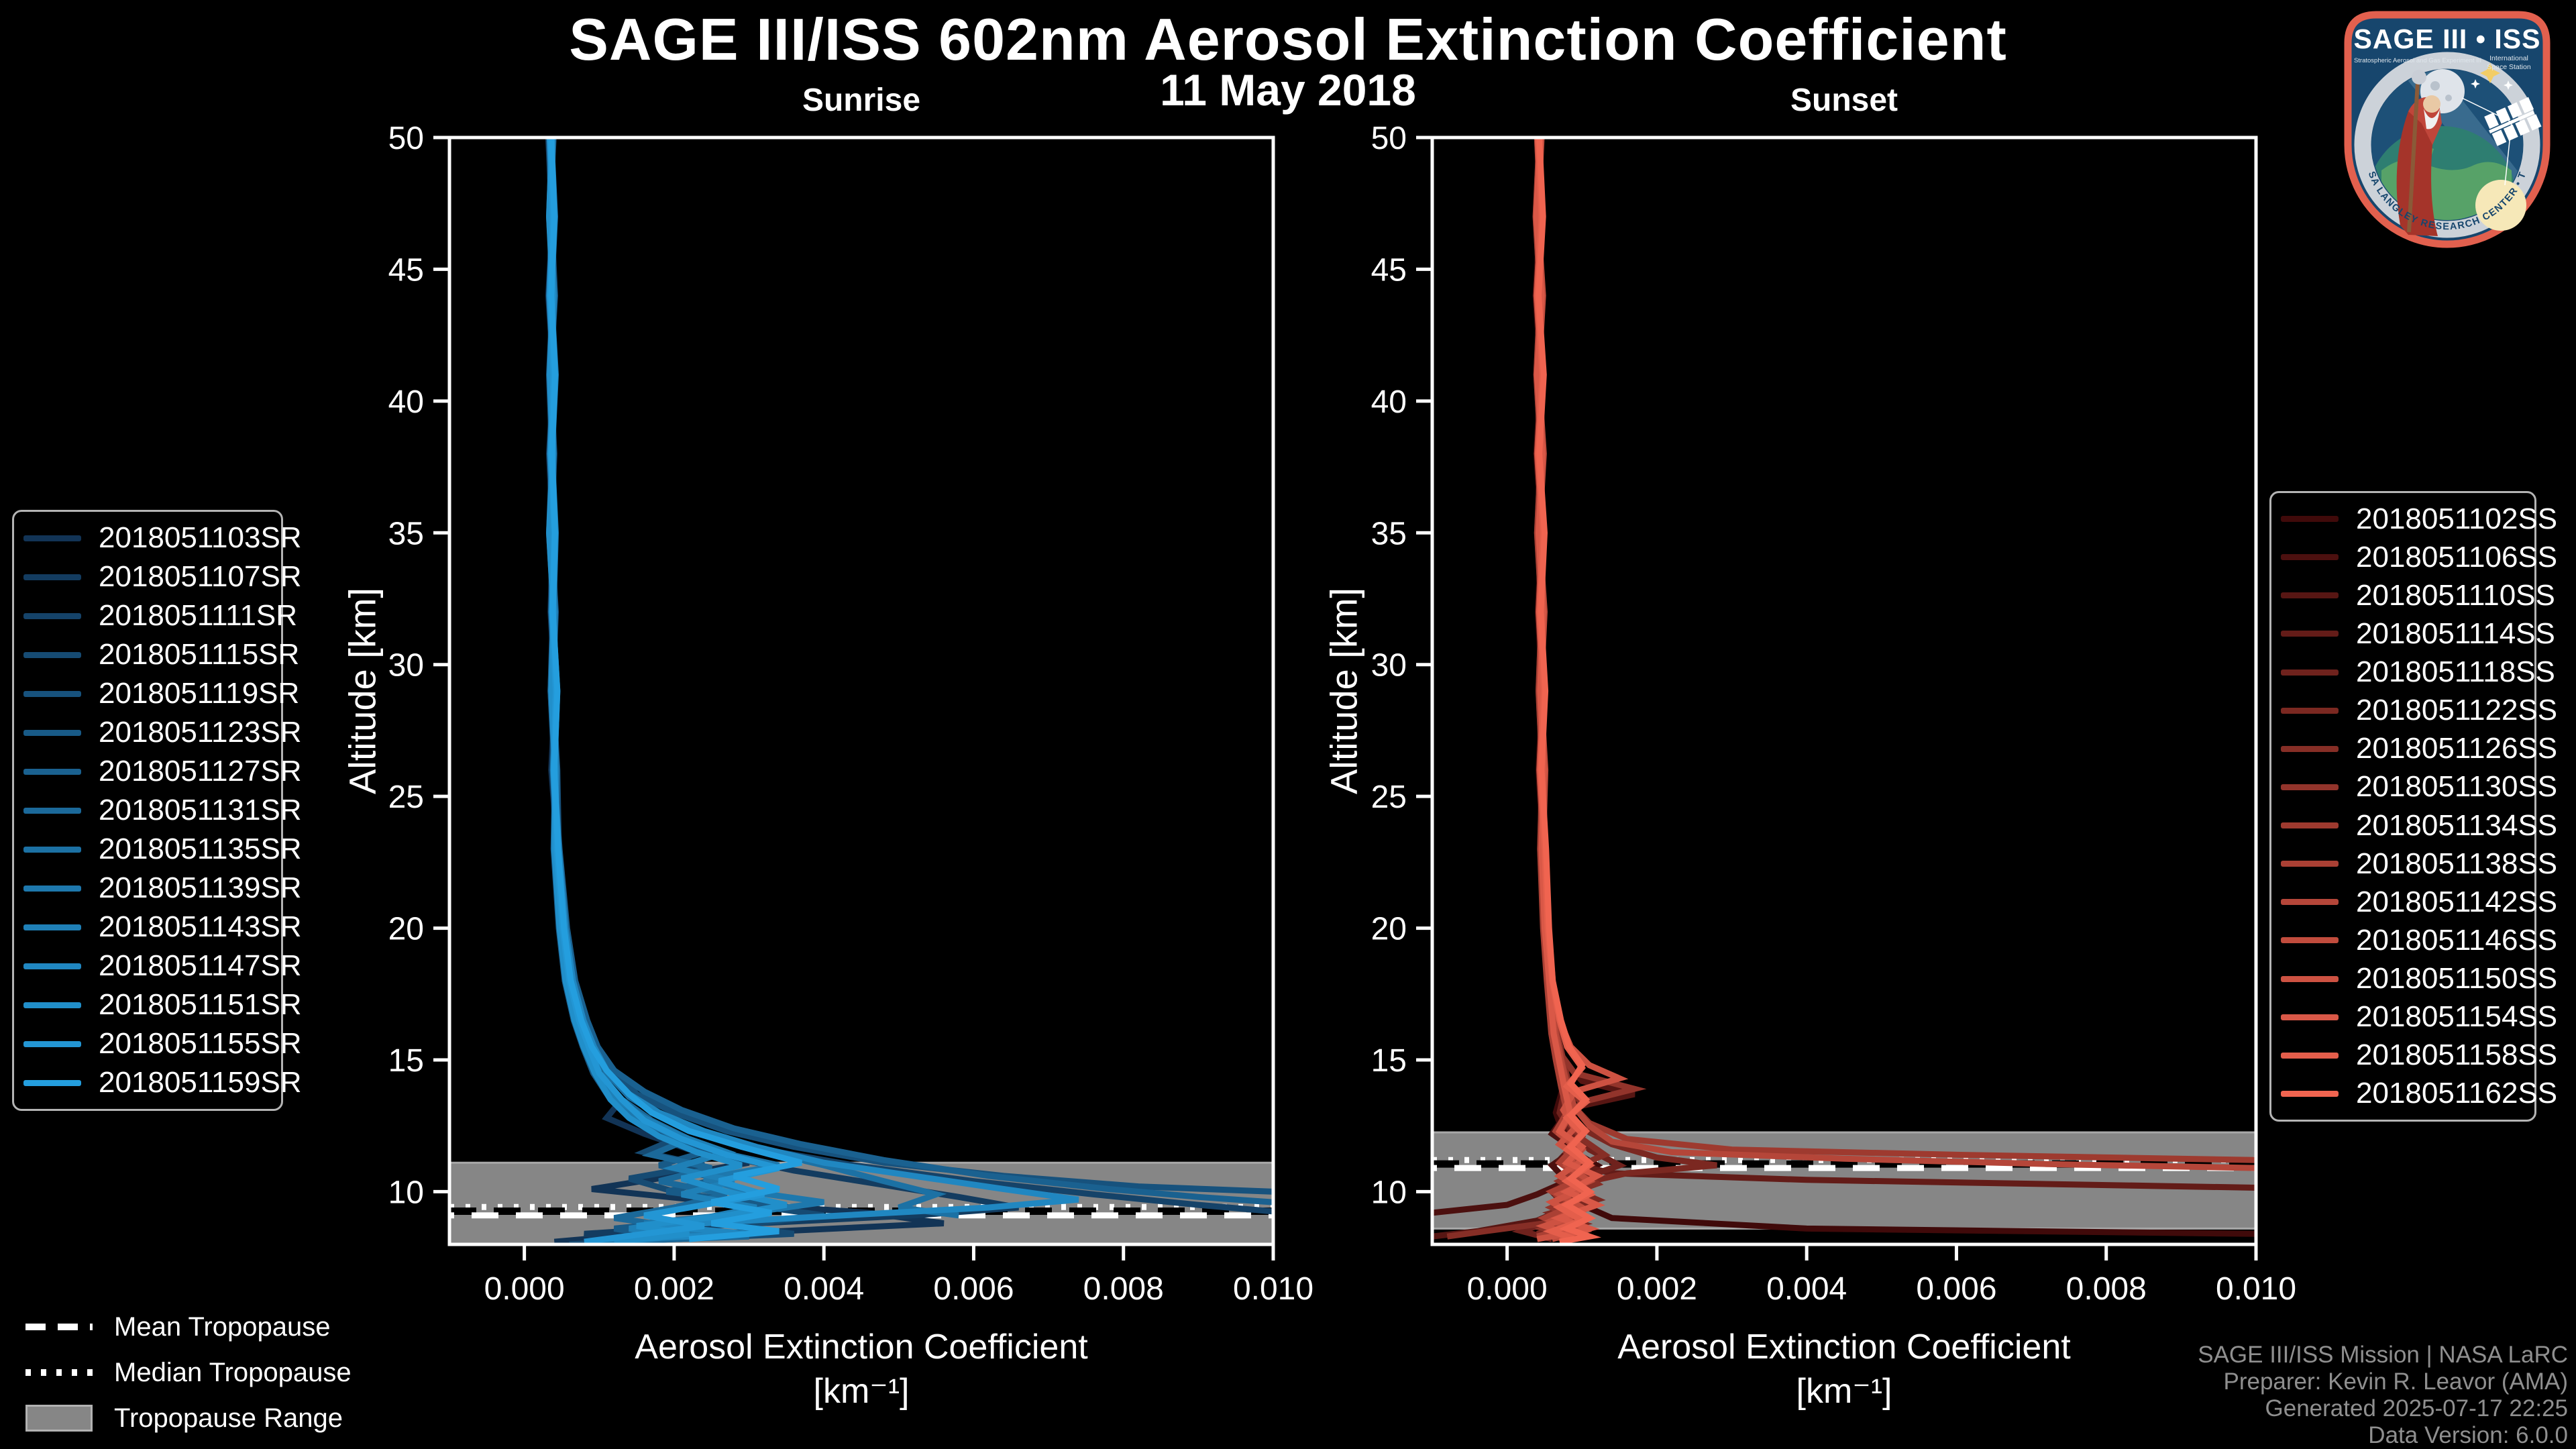  What do you see at coordinates (2457, 787) in the screenshot?
I see `legend-label: 2018051130SS` at bounding box center [2457, 787].